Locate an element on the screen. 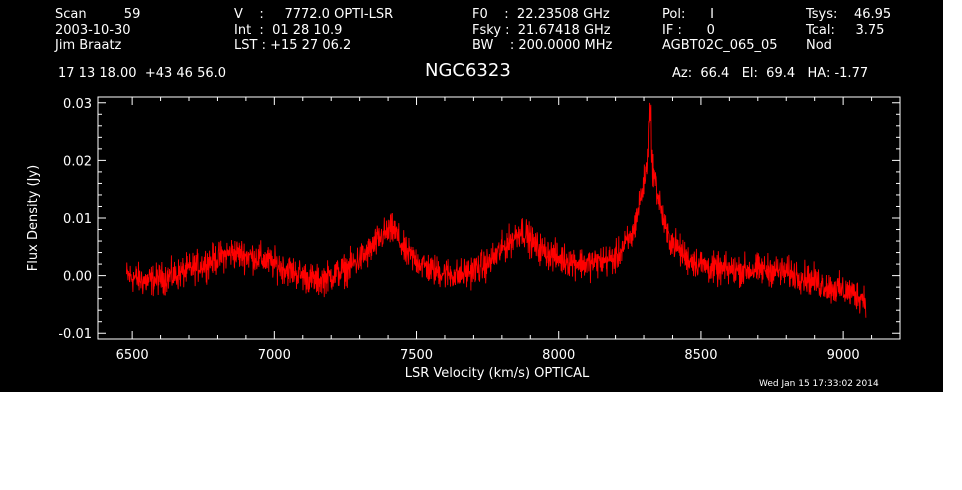  header-lst: LST : +15 27 06.2 is located at coordinates (293, 45).